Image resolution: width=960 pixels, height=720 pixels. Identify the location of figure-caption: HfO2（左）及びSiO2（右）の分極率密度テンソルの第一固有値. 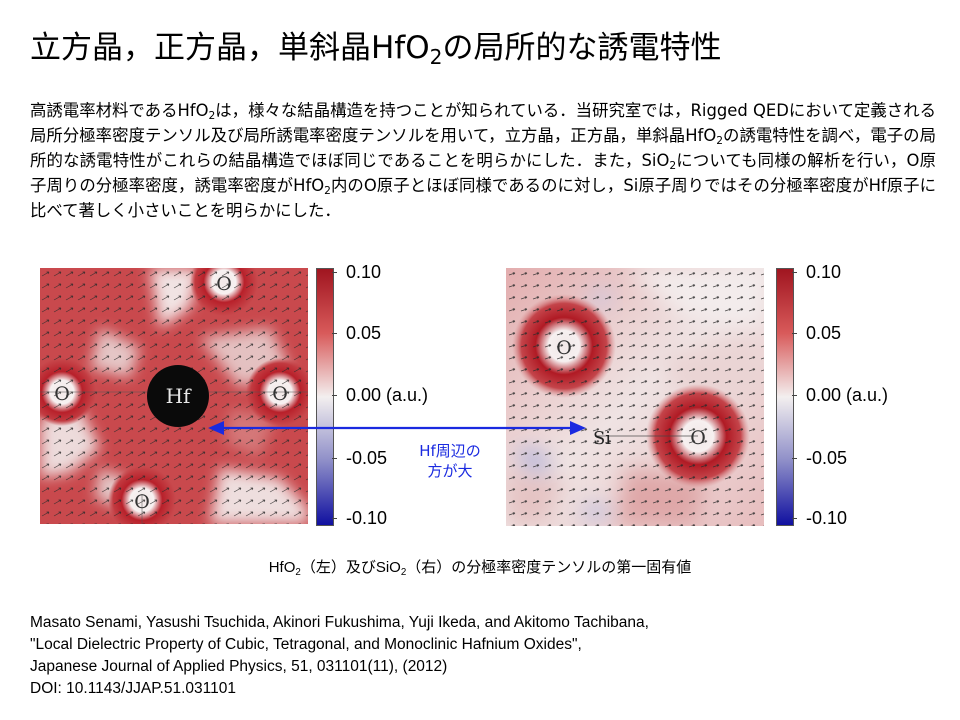
(480, 568).